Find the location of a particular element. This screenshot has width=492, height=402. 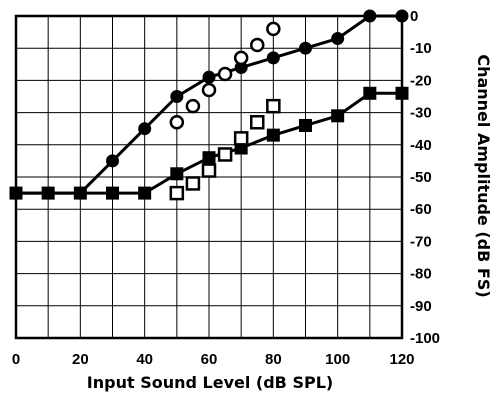

y-axis-tick-labels: 0 -10 -20 -30 -40 -50 -60 -70 -80 -90 -100 is located at coordinates (425, 177).